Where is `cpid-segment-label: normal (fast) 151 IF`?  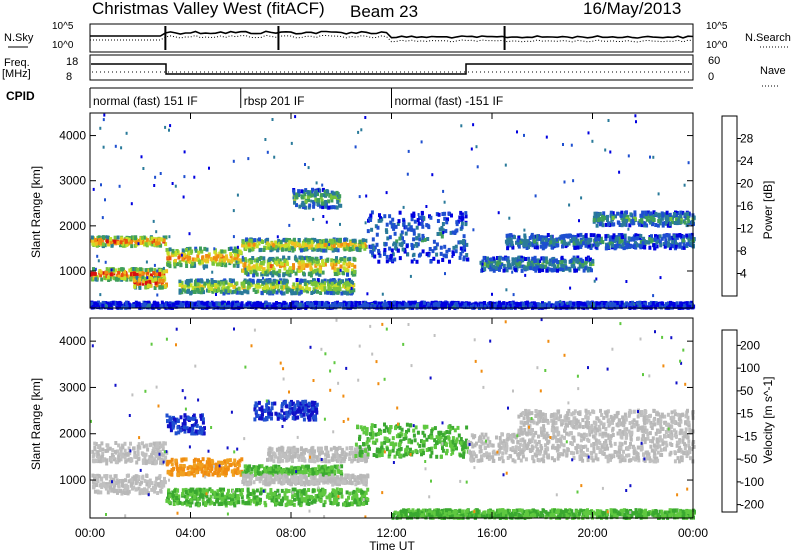 cpid-segment-label: normal (fast) 151 IF is located at coordinates (145, 101).